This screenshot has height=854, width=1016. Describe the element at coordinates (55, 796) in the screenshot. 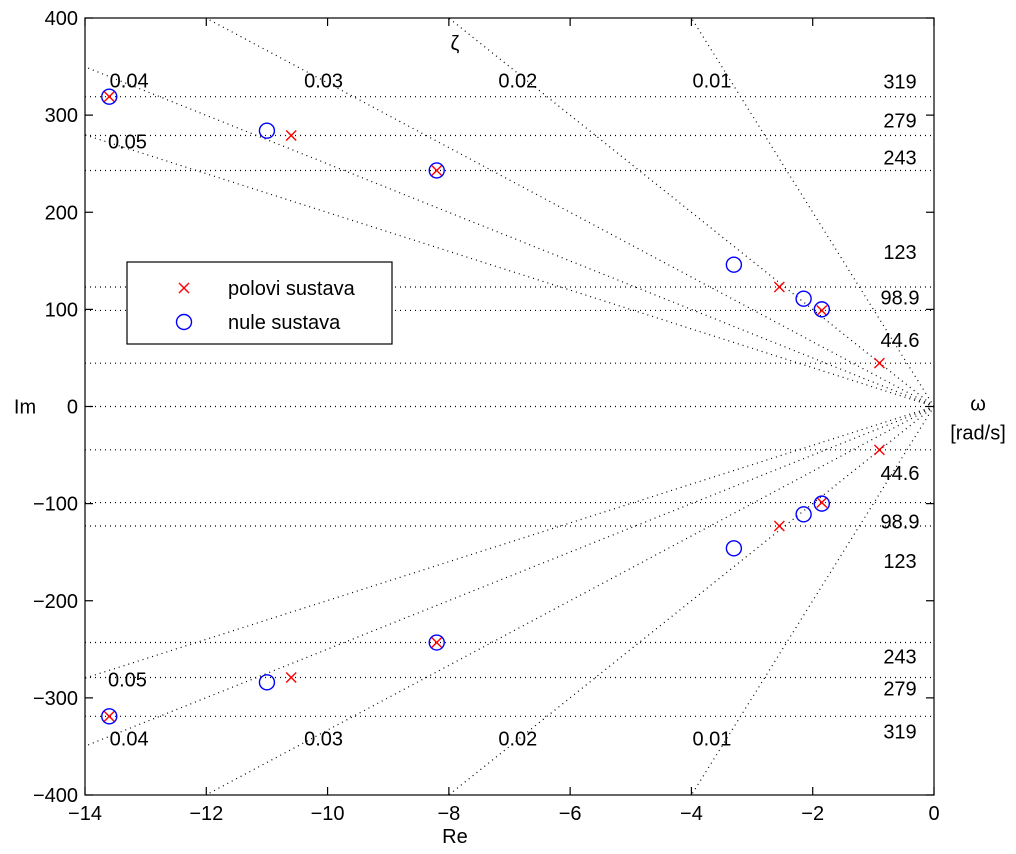

I see `y-tick-label: −400` at that location.